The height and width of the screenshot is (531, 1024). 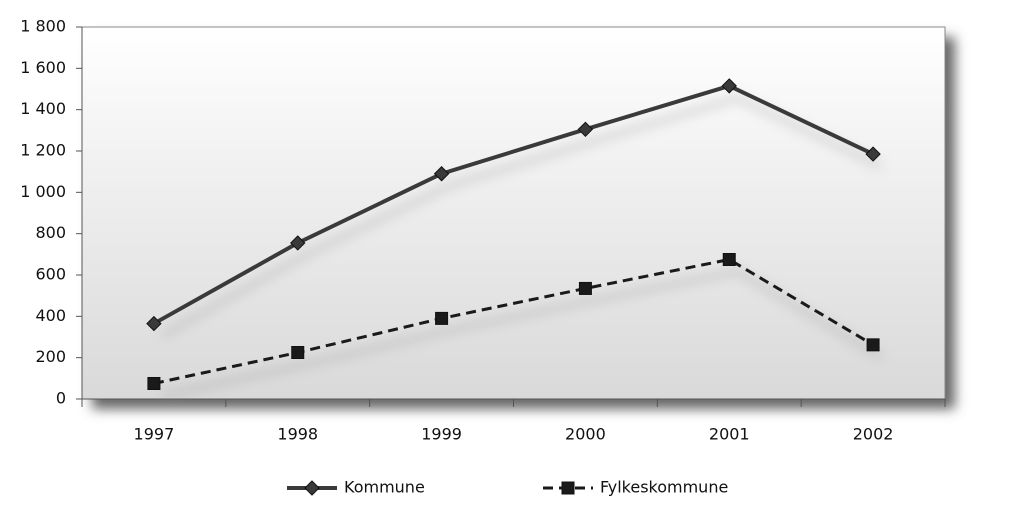 What do you see at coordinates (664, 487) in the screenshot?
I see `legend-label: Fylkeskommune` at bounding box center [664, 487].